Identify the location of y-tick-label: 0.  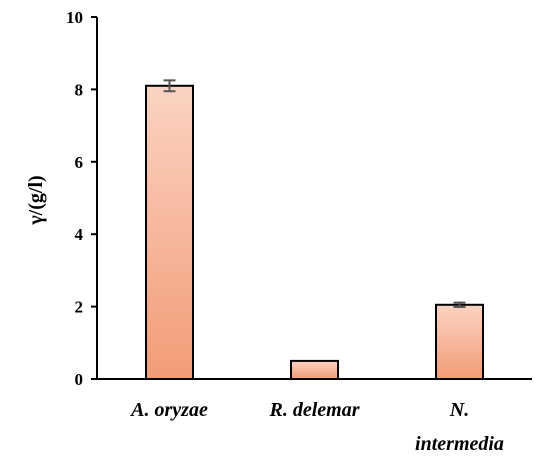
(79, 379).